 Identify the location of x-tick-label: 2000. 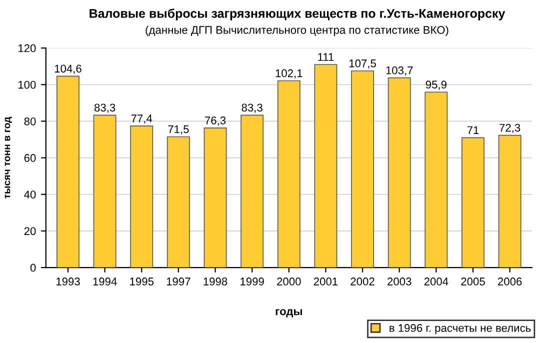
(289, 282).